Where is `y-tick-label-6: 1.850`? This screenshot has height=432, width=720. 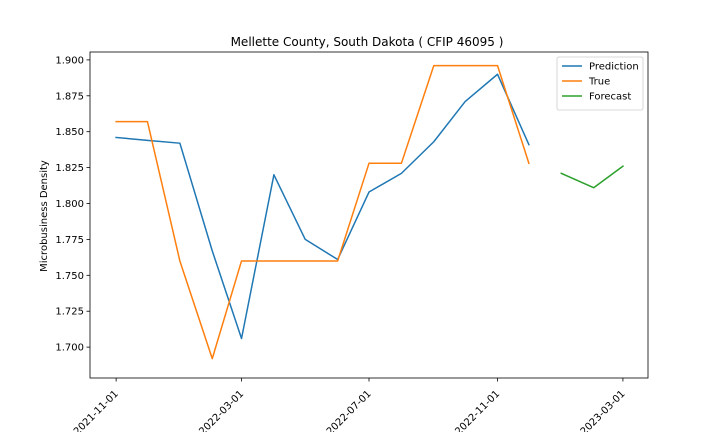
y-tick-label-6: 1.850 is located at coordinates (69, 132).